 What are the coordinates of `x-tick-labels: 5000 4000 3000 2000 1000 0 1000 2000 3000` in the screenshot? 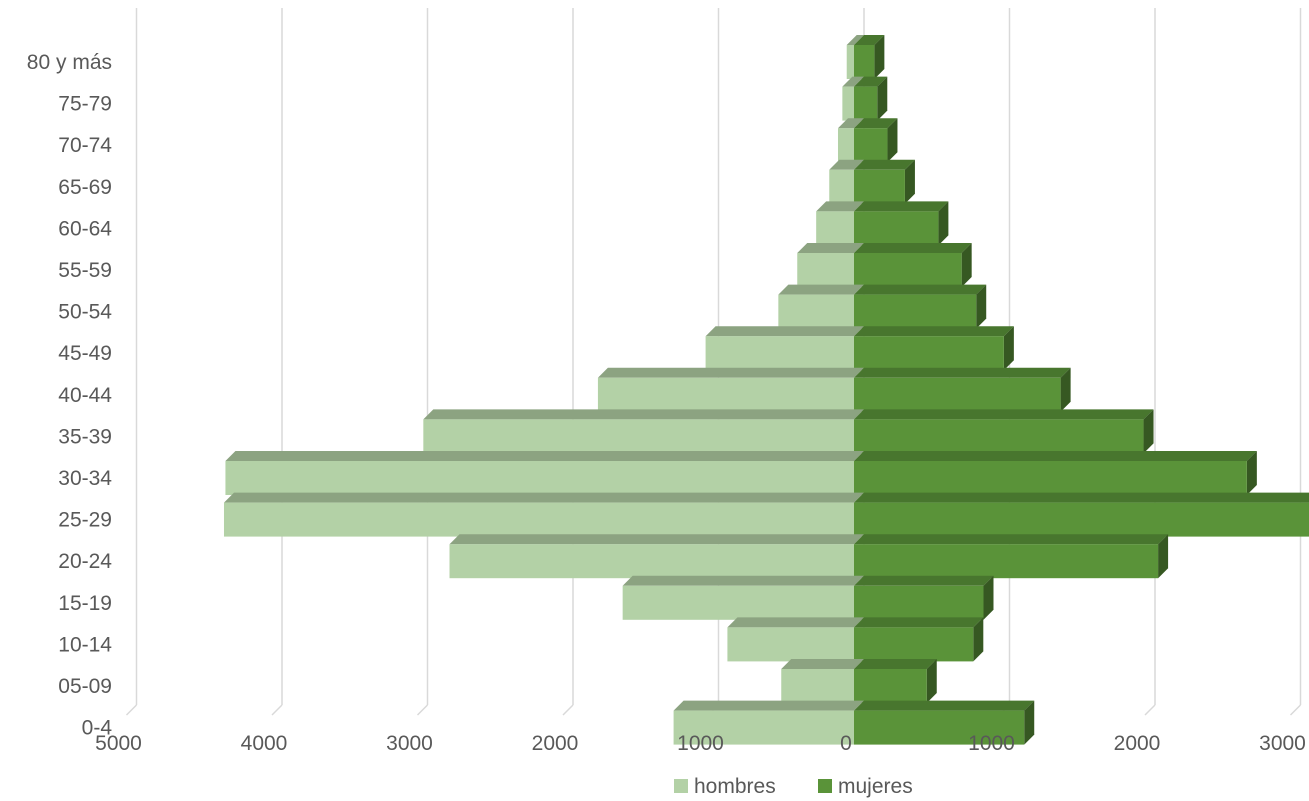 It's located at (700, 743).